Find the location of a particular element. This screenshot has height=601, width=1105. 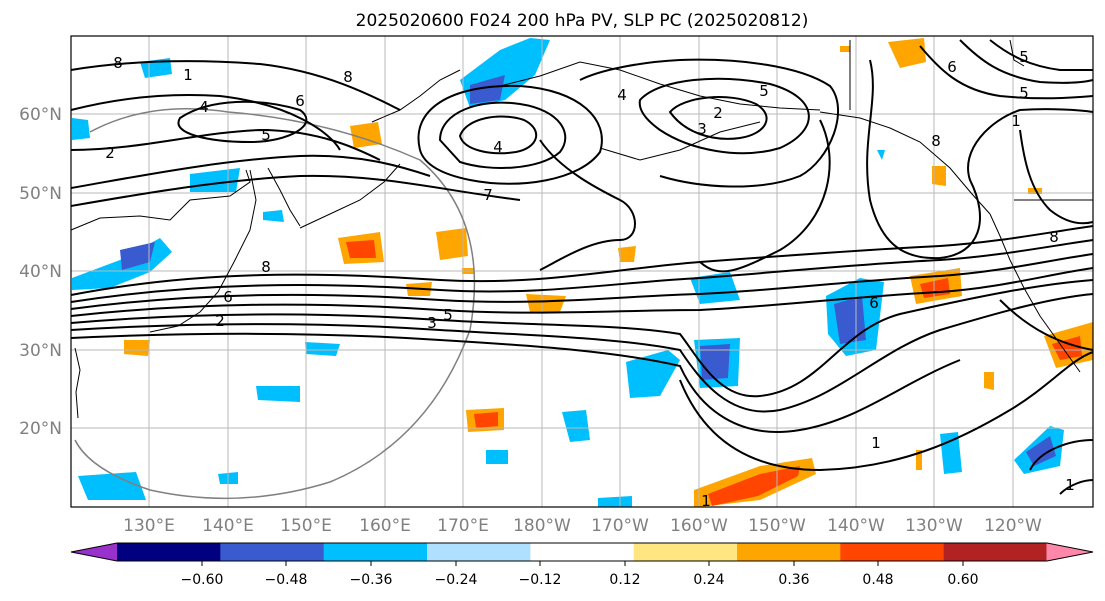

lat-label: 20°N is located at coordinates (40, 429).